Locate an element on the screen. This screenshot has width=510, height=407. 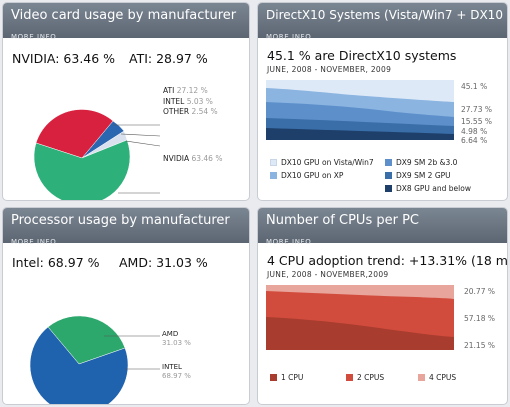
legend-1-cpu: 1 CPU is located at coordinates (286, 377).